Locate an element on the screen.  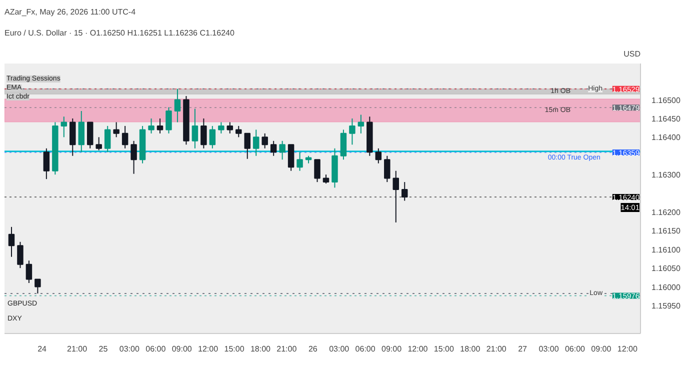
x-tick-label: 27 is located at coordinates (523, 349).